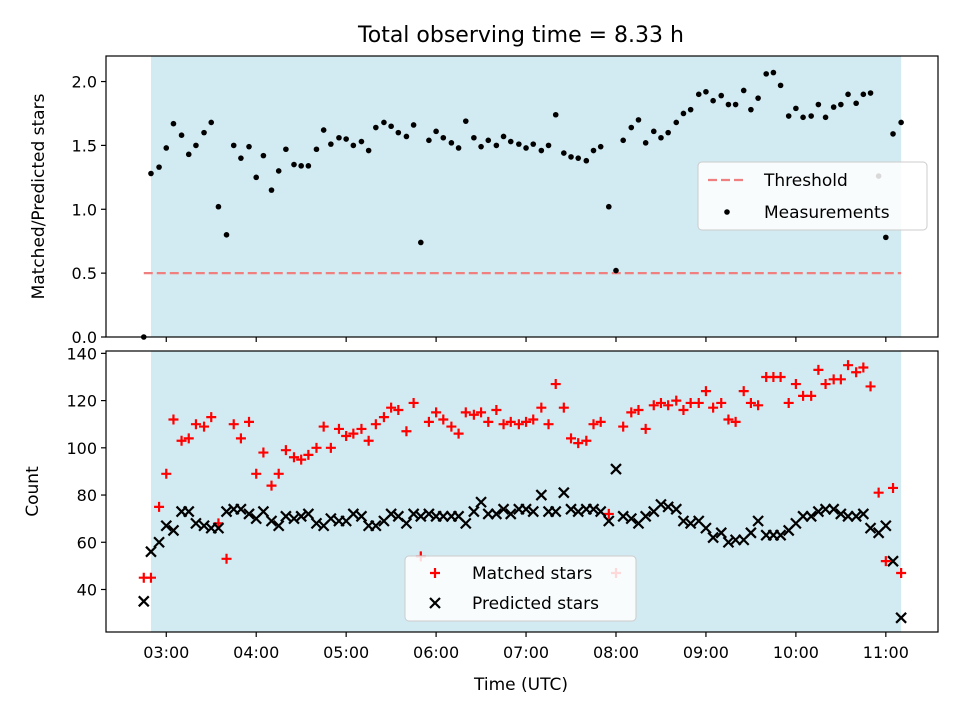 The image size is (960, 720). I want to click on legend-matched-label: Matched stars, so click(532, 574).